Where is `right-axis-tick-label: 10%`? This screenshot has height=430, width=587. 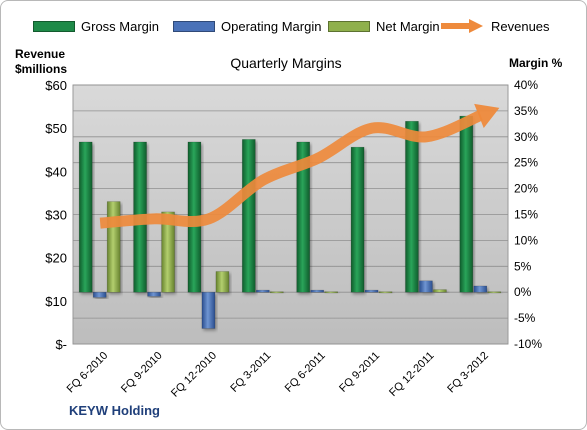 right-axis-tick-label: 10% is located at coordinates (526, 240).